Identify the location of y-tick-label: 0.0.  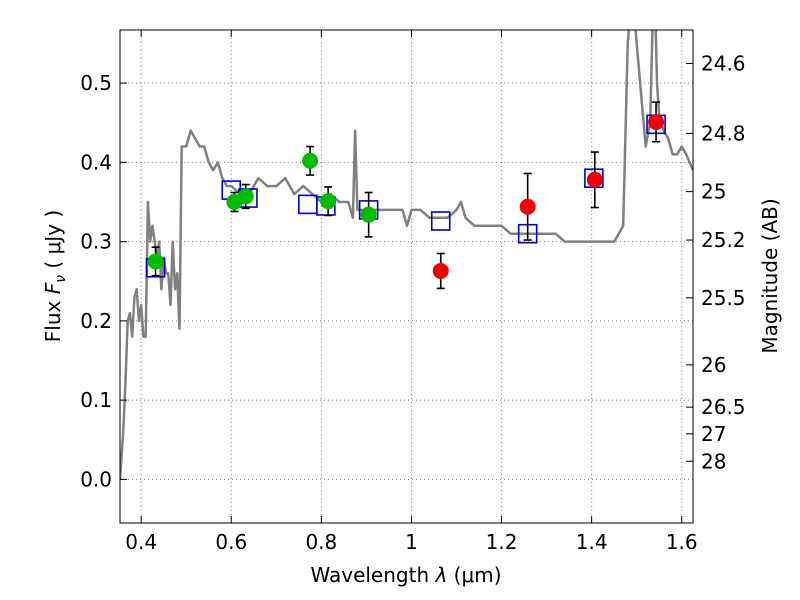
(96, 479).